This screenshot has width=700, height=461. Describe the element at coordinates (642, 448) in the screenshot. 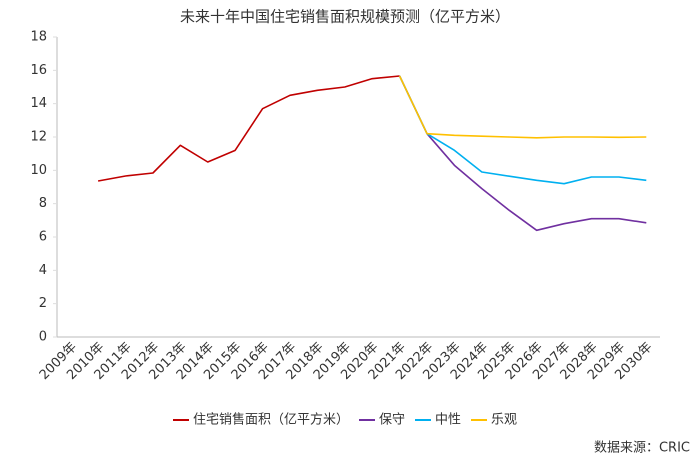

I see `source-note: 数据来源：CRIC` at that location.